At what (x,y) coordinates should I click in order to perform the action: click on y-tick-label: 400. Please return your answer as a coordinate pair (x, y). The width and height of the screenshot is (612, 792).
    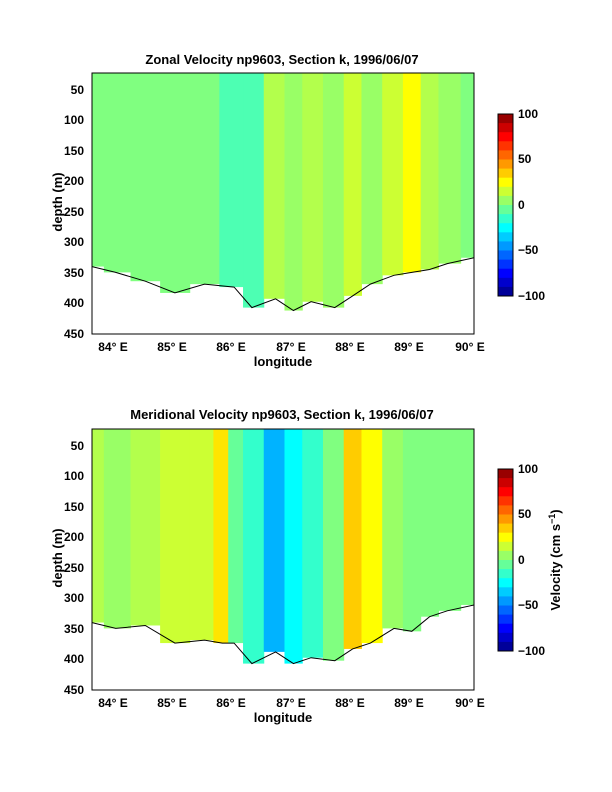
    Looking at the image, I should click on (74, 659).